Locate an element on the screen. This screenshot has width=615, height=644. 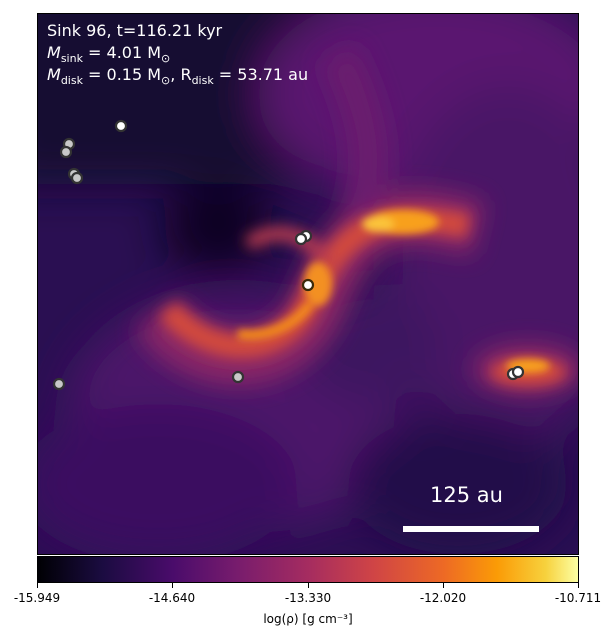
sink-mass: Msink = 4.01 M⊙ is located at coordinates (108, 55).